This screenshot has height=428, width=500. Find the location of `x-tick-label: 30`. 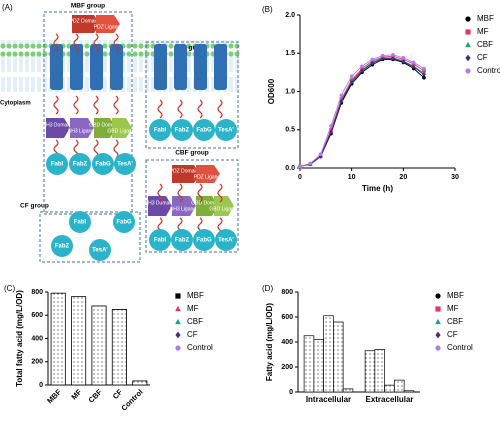

x-tick-label: 30 is located at coordinates (455, 177).